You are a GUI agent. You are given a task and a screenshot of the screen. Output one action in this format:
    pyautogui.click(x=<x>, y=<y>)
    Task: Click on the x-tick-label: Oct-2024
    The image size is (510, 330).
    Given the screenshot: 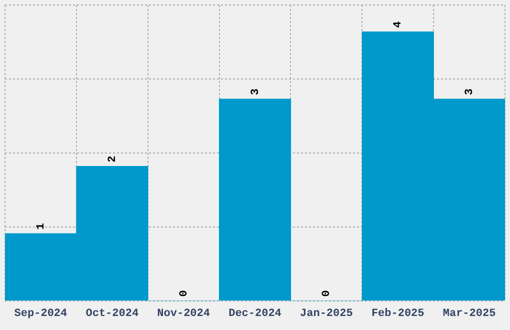 What is the action you would take?
    pyautogui.click(x=112, y=314)
    